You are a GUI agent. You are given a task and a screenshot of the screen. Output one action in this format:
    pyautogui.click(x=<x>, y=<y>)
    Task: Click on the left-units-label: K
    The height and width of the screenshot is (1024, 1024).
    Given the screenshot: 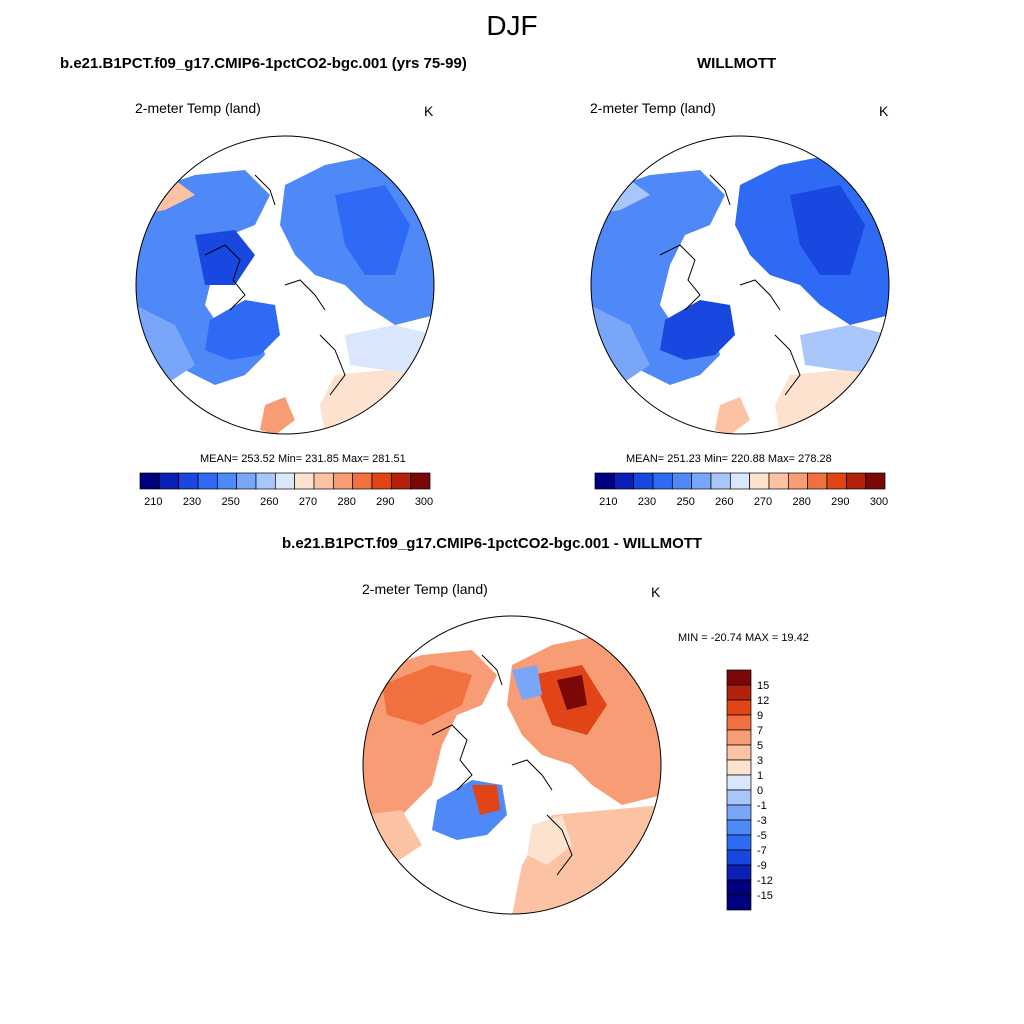 What is the action you would take?
    pyautogui.click(x=429, y=111)
    